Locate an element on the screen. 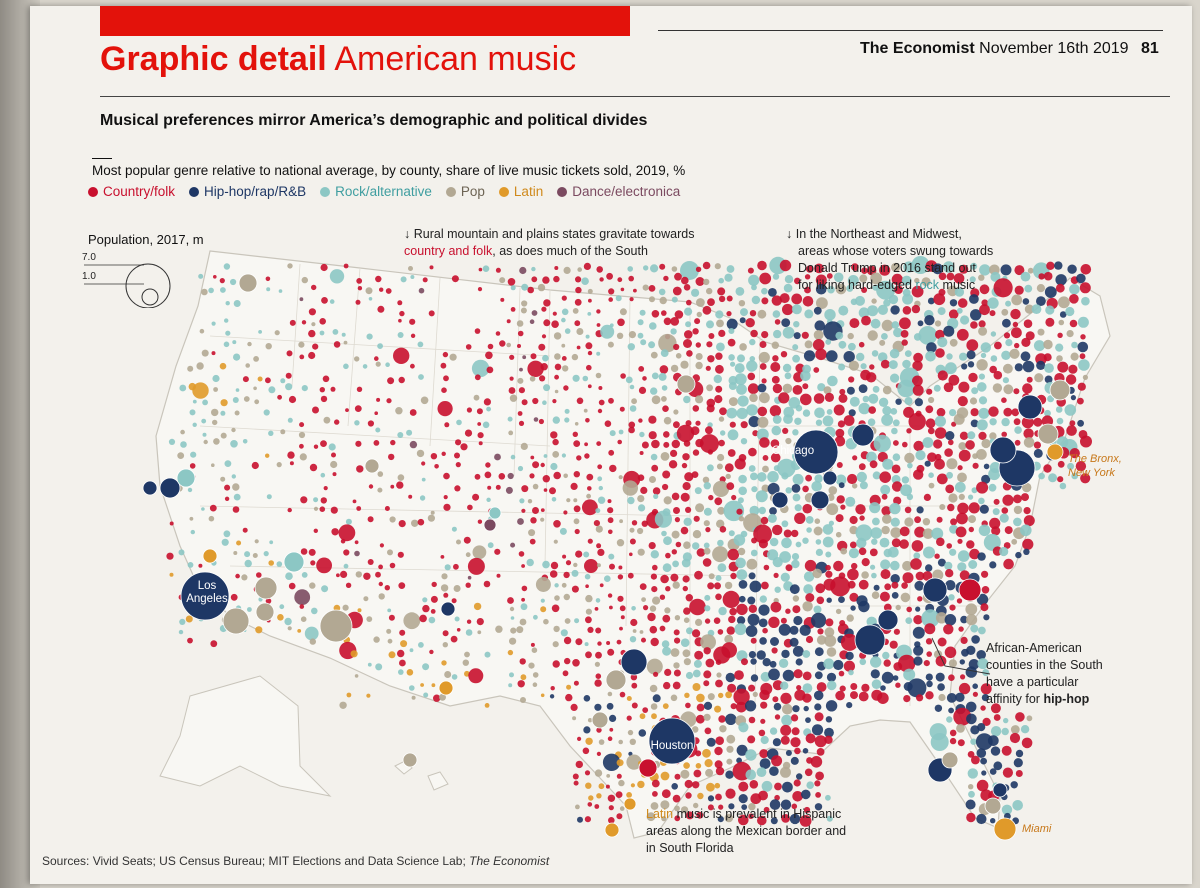 This screenshot has width=1200, height=888. annotation-northeast-text-f: music is located at coordinates (957, 285).